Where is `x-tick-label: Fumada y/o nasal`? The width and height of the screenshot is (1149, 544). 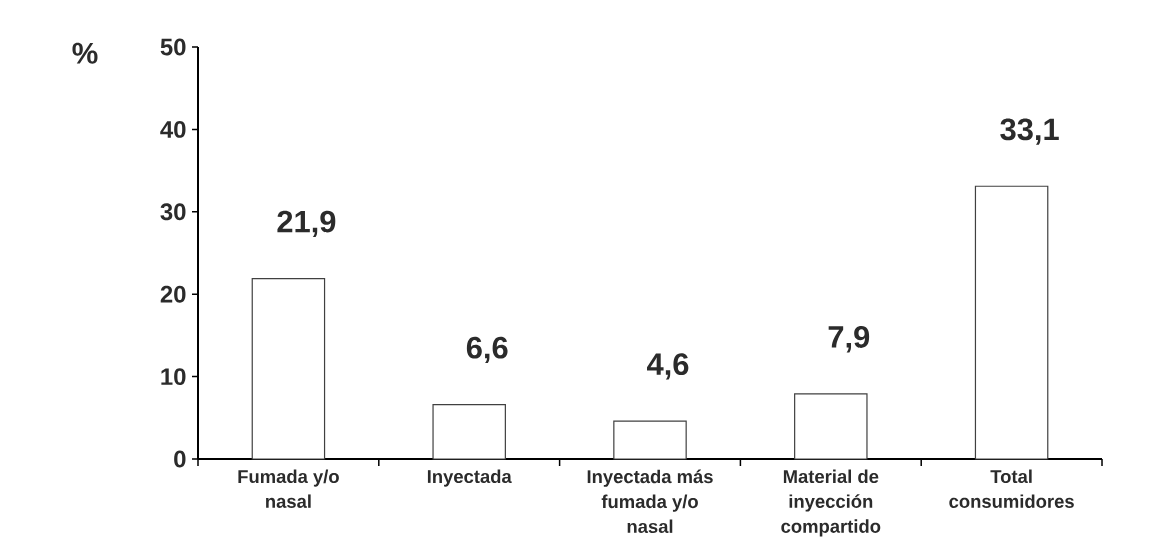
x-tick-label: Fumada y/o nasal is located at coordinates (288, 488).